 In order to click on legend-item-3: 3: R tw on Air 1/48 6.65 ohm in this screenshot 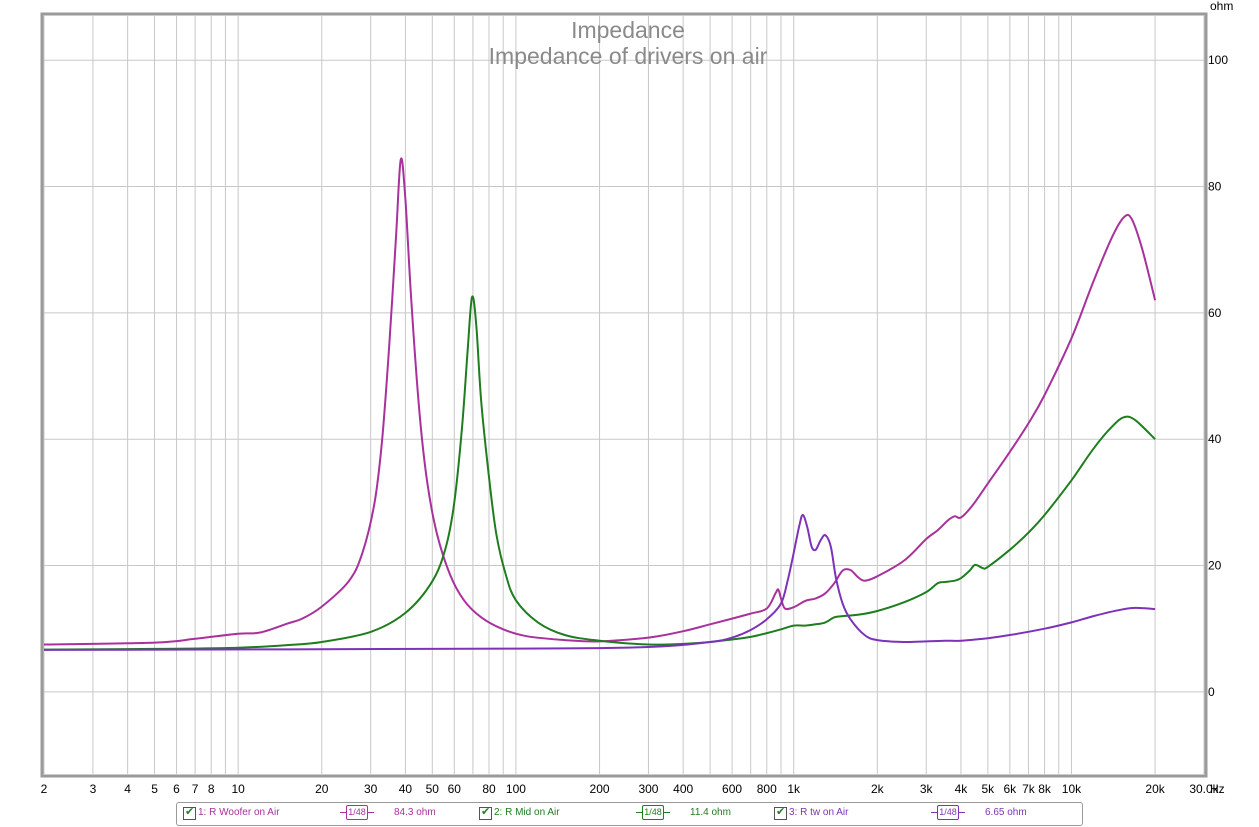, I will do `click(919, 813)`.